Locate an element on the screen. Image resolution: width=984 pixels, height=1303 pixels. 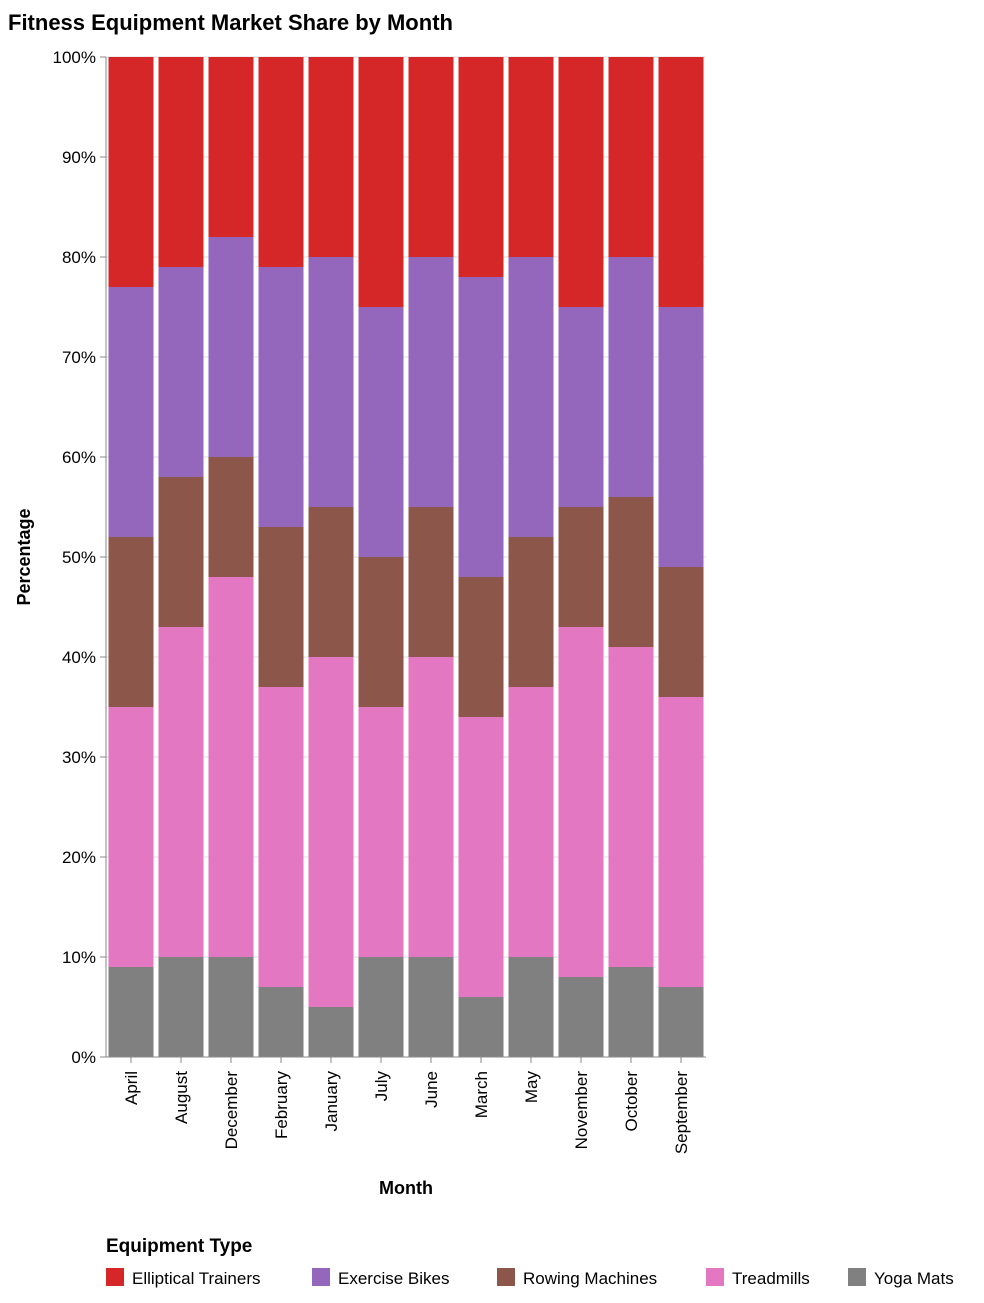
bar-exercise-bikes-september is located at coordinates (681, 437).